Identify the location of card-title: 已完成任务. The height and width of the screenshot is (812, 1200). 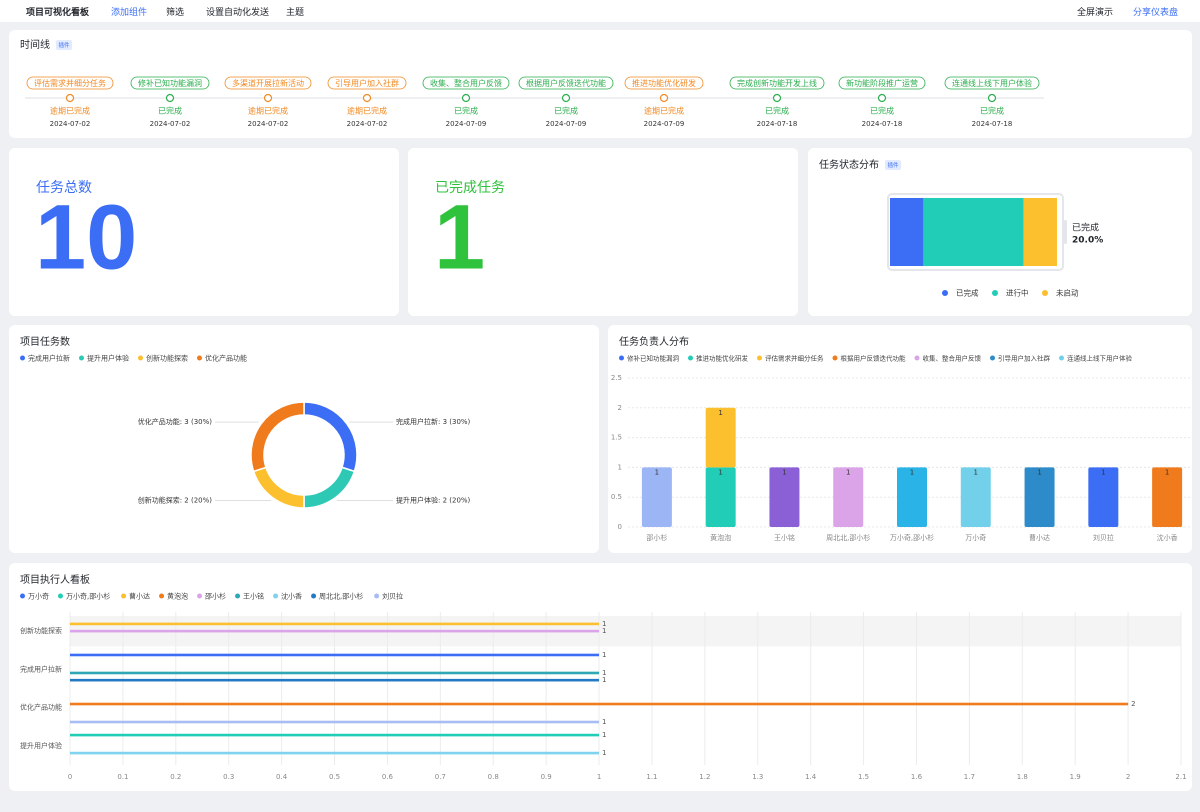
(470, 188).